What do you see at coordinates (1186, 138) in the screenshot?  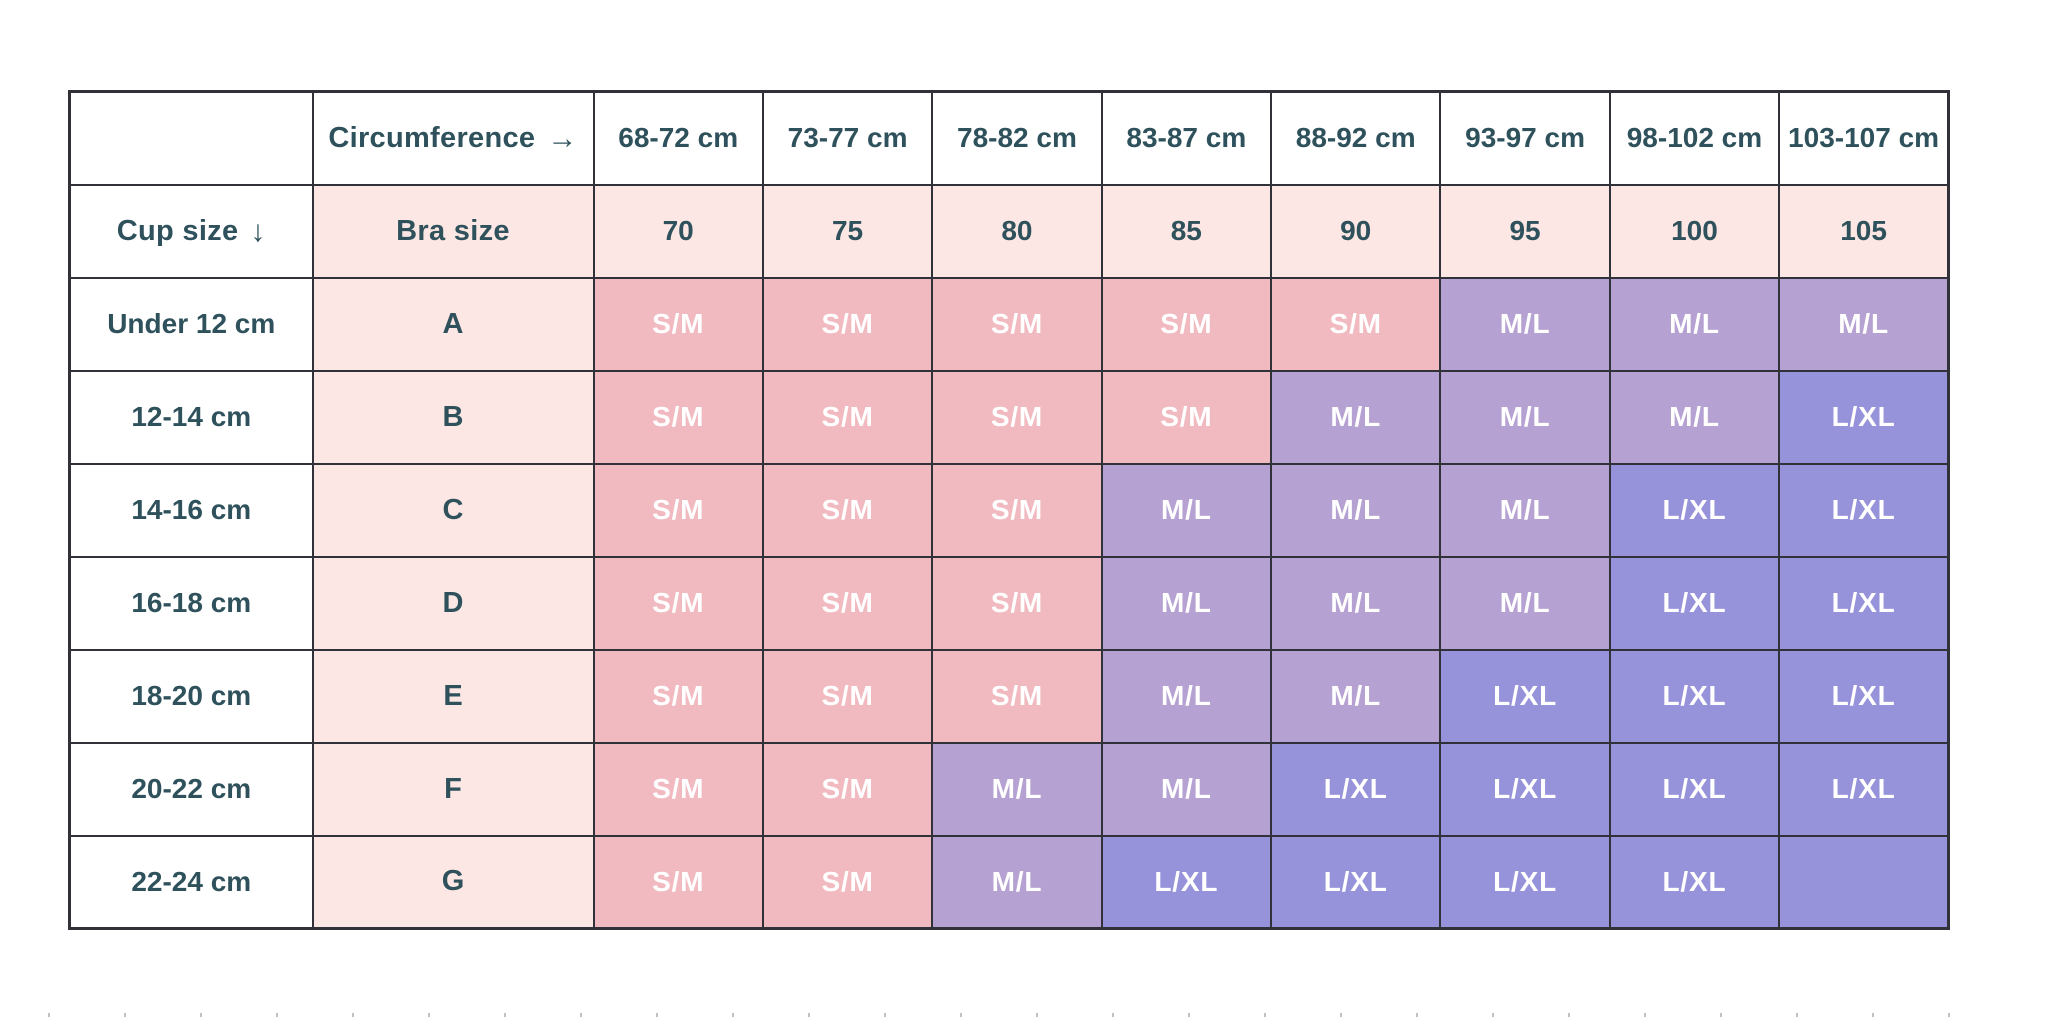 I see `circumference-column-header: 83-87 cm` at bounding box center [1186, 138].